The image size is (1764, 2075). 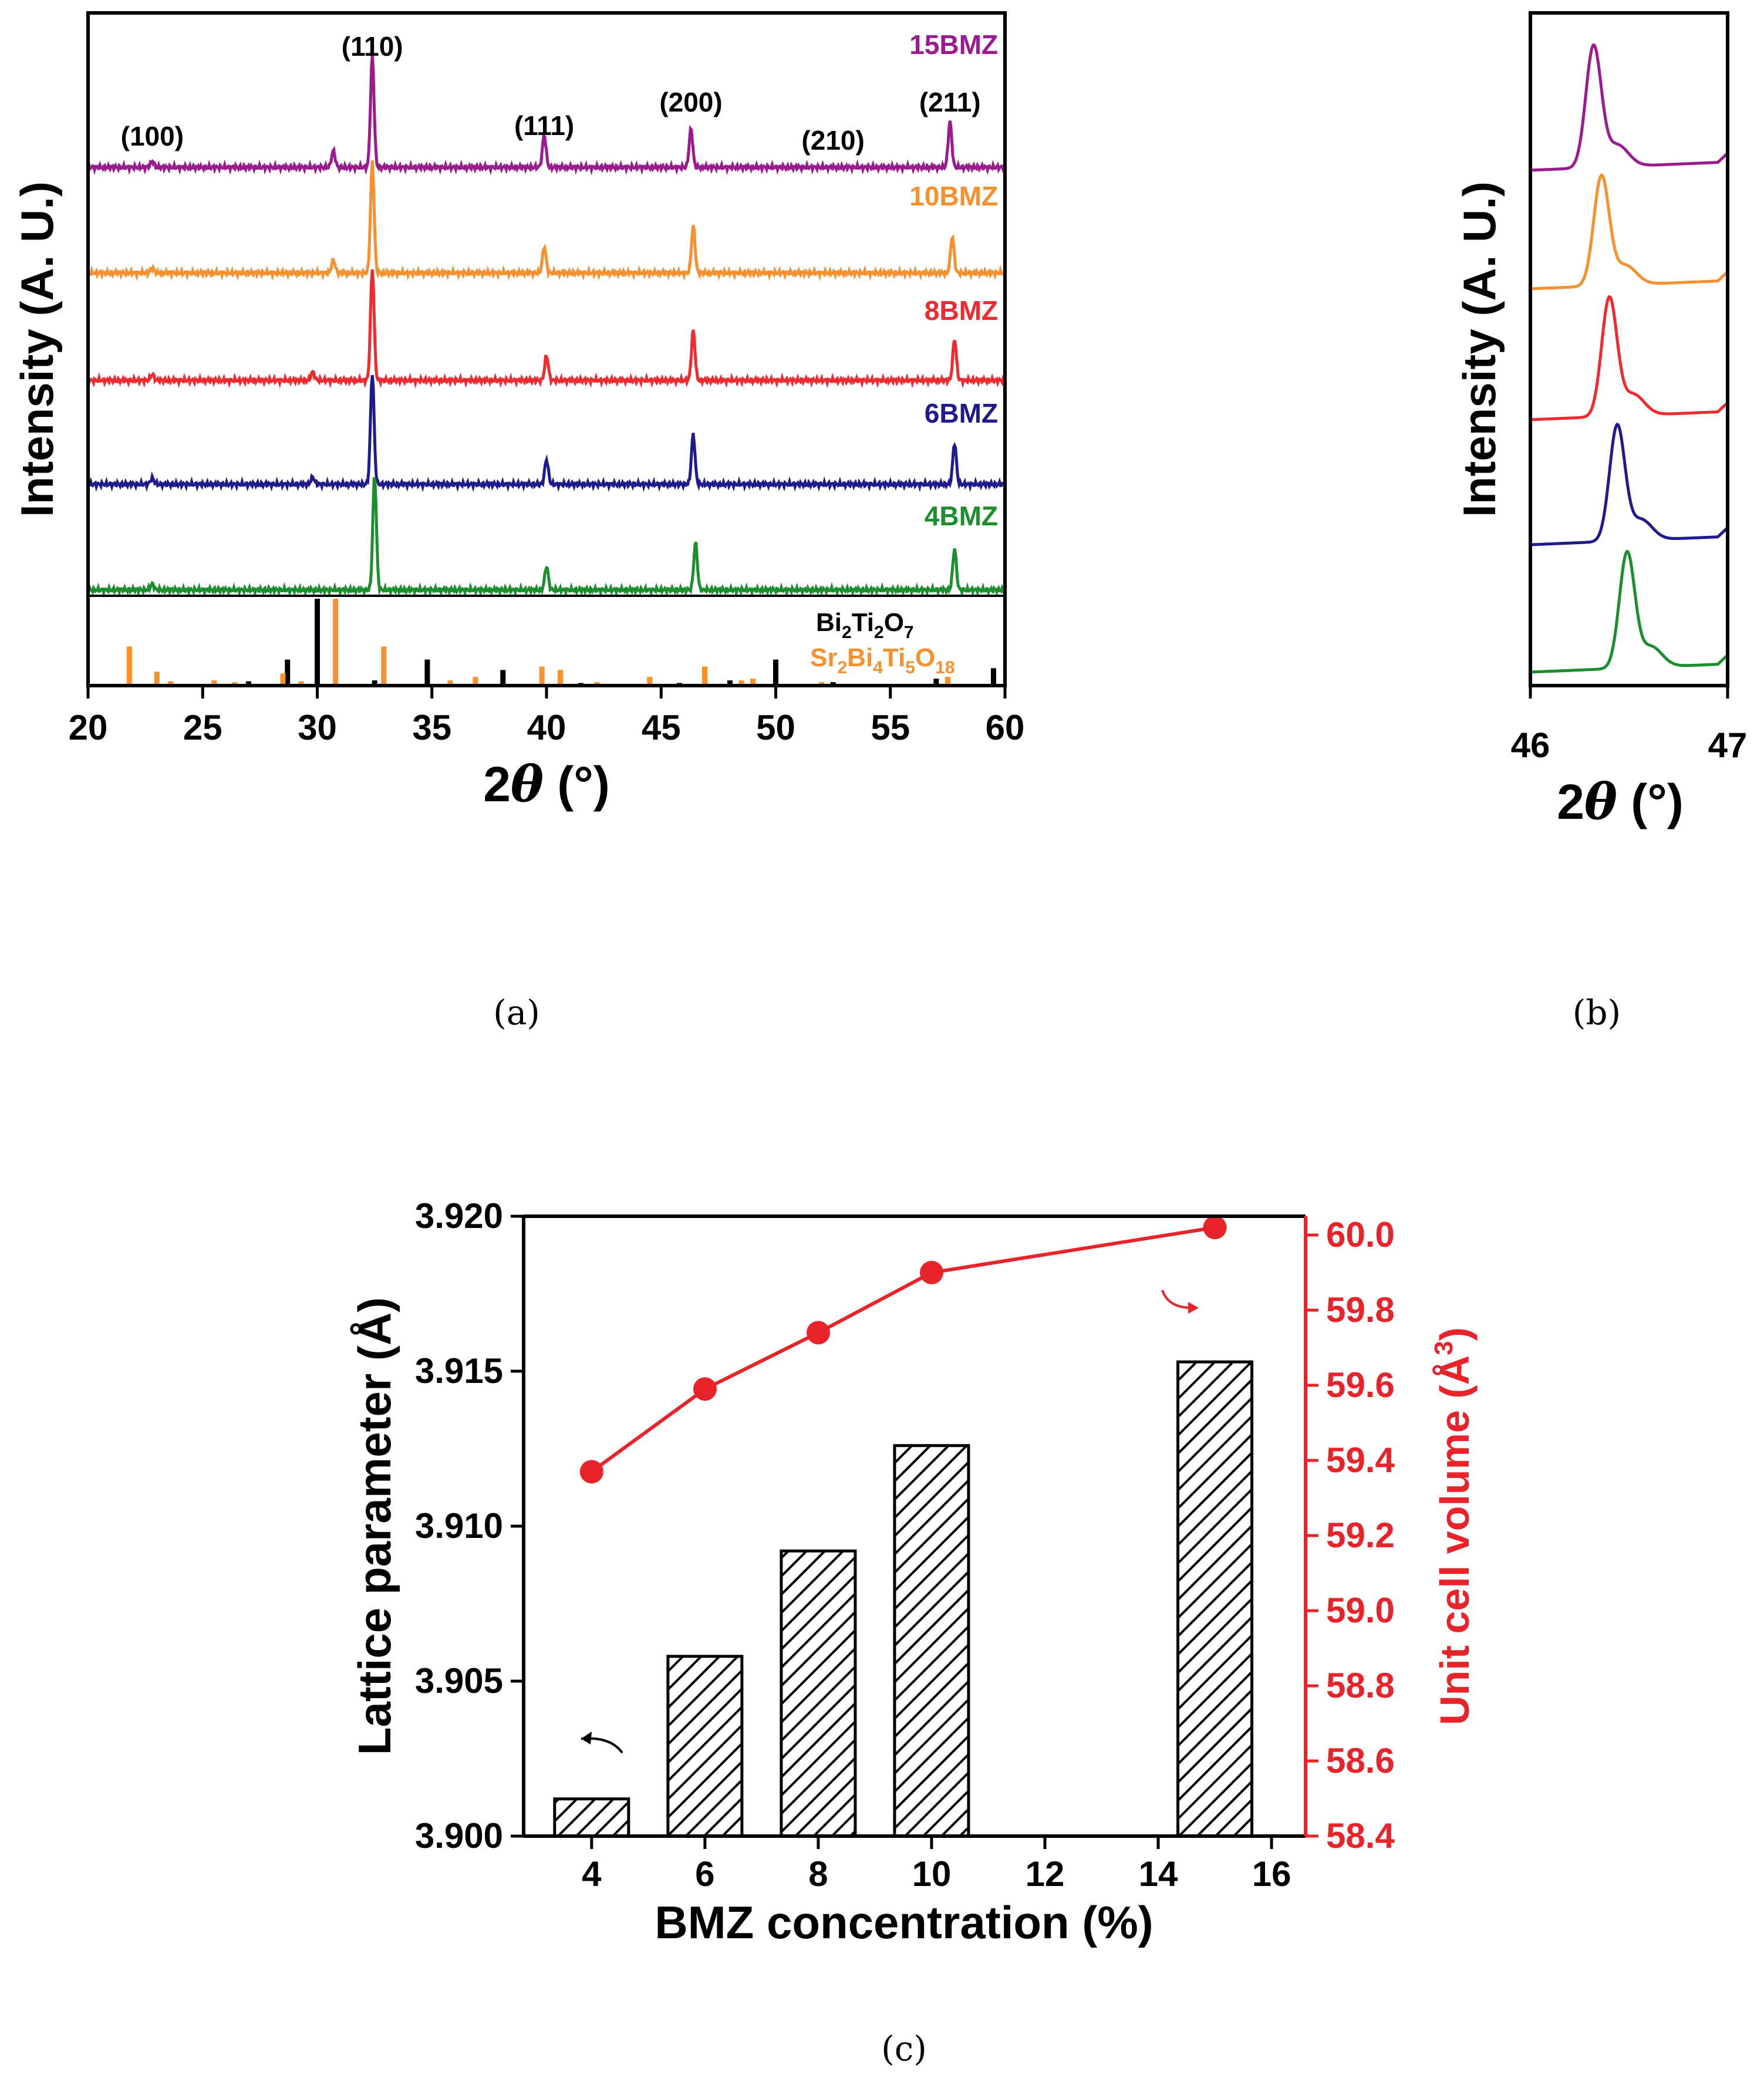 What do you see at coordinates (961, 516) in the screenshot?
I see `series-label-4BMZ: 4BMZ` at bounding box center [961, 516].